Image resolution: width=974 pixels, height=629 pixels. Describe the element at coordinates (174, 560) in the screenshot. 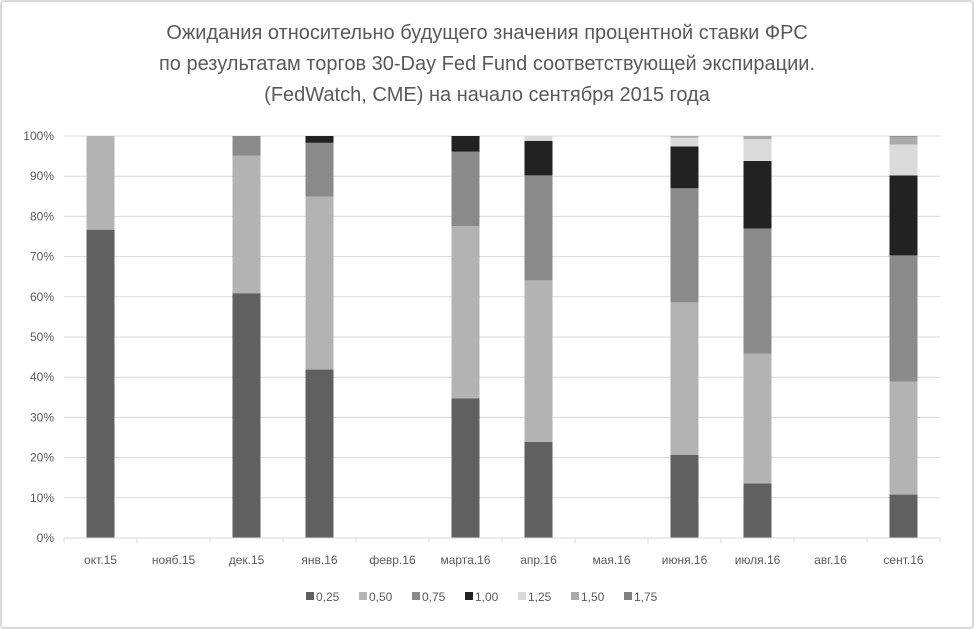

I see `x-tick-label: нояб.15` at that location.